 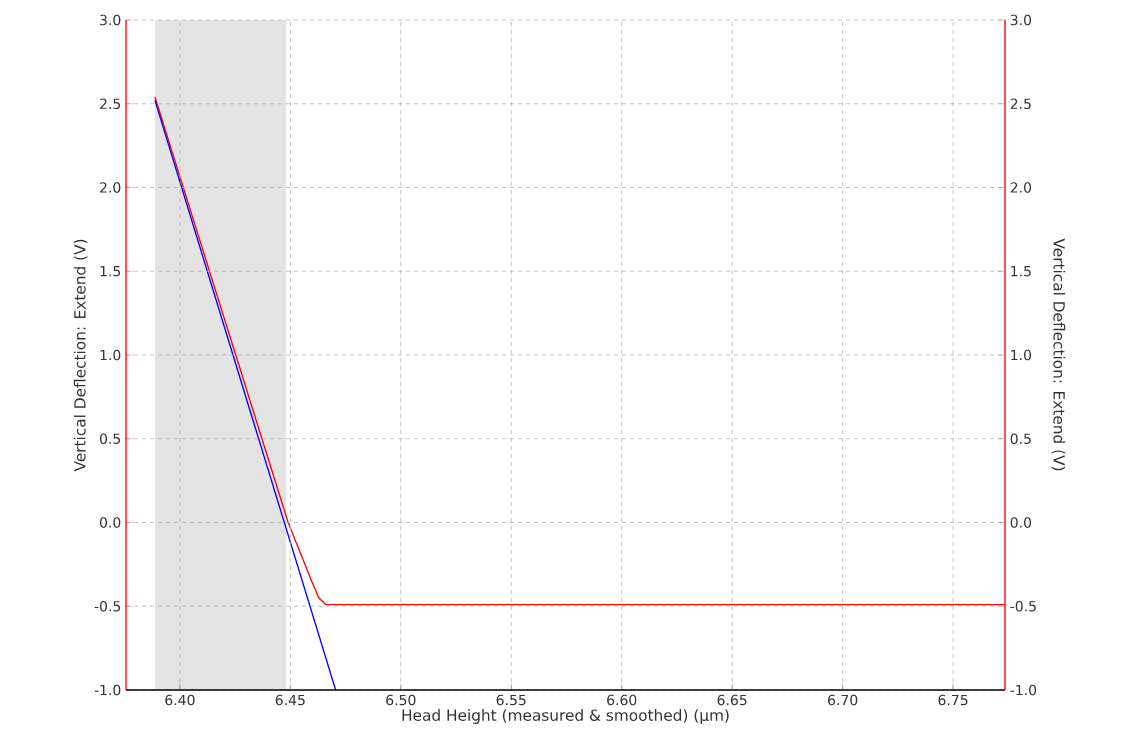 What do you see at coordinates (732, 700) in the screenshot?
I see `x-tick-label: 6.65` at bounding box center [732, 700].